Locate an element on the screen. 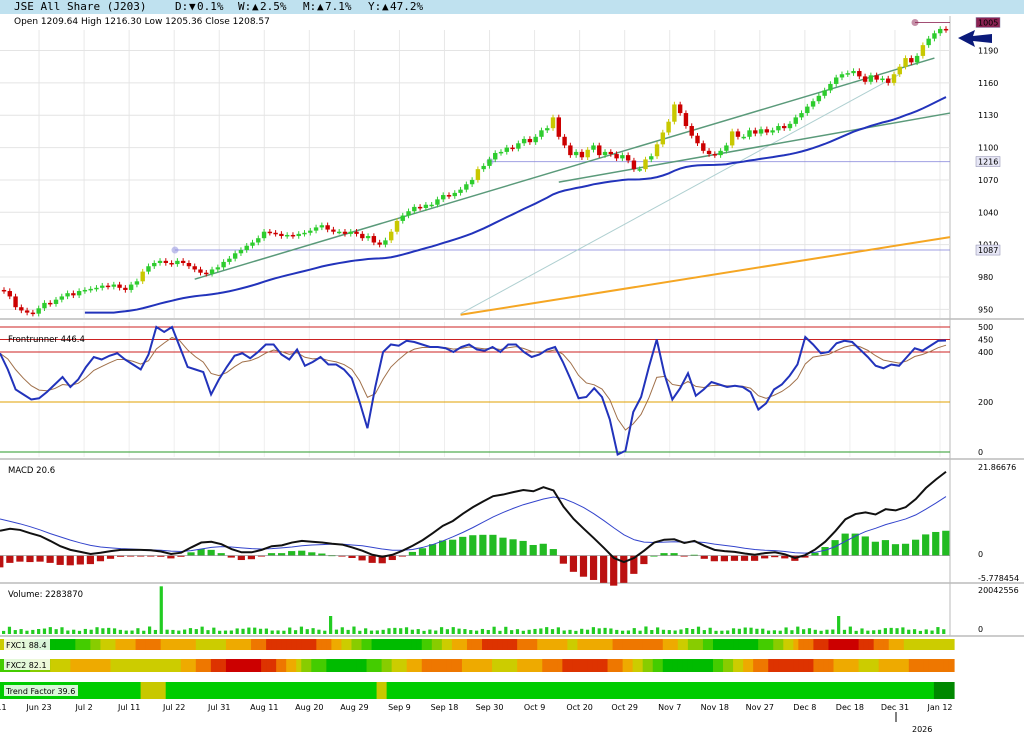 This screenshot has height=735, width=1024. frontrunner-tick-label: 400 is located at coordinates (985, 352).